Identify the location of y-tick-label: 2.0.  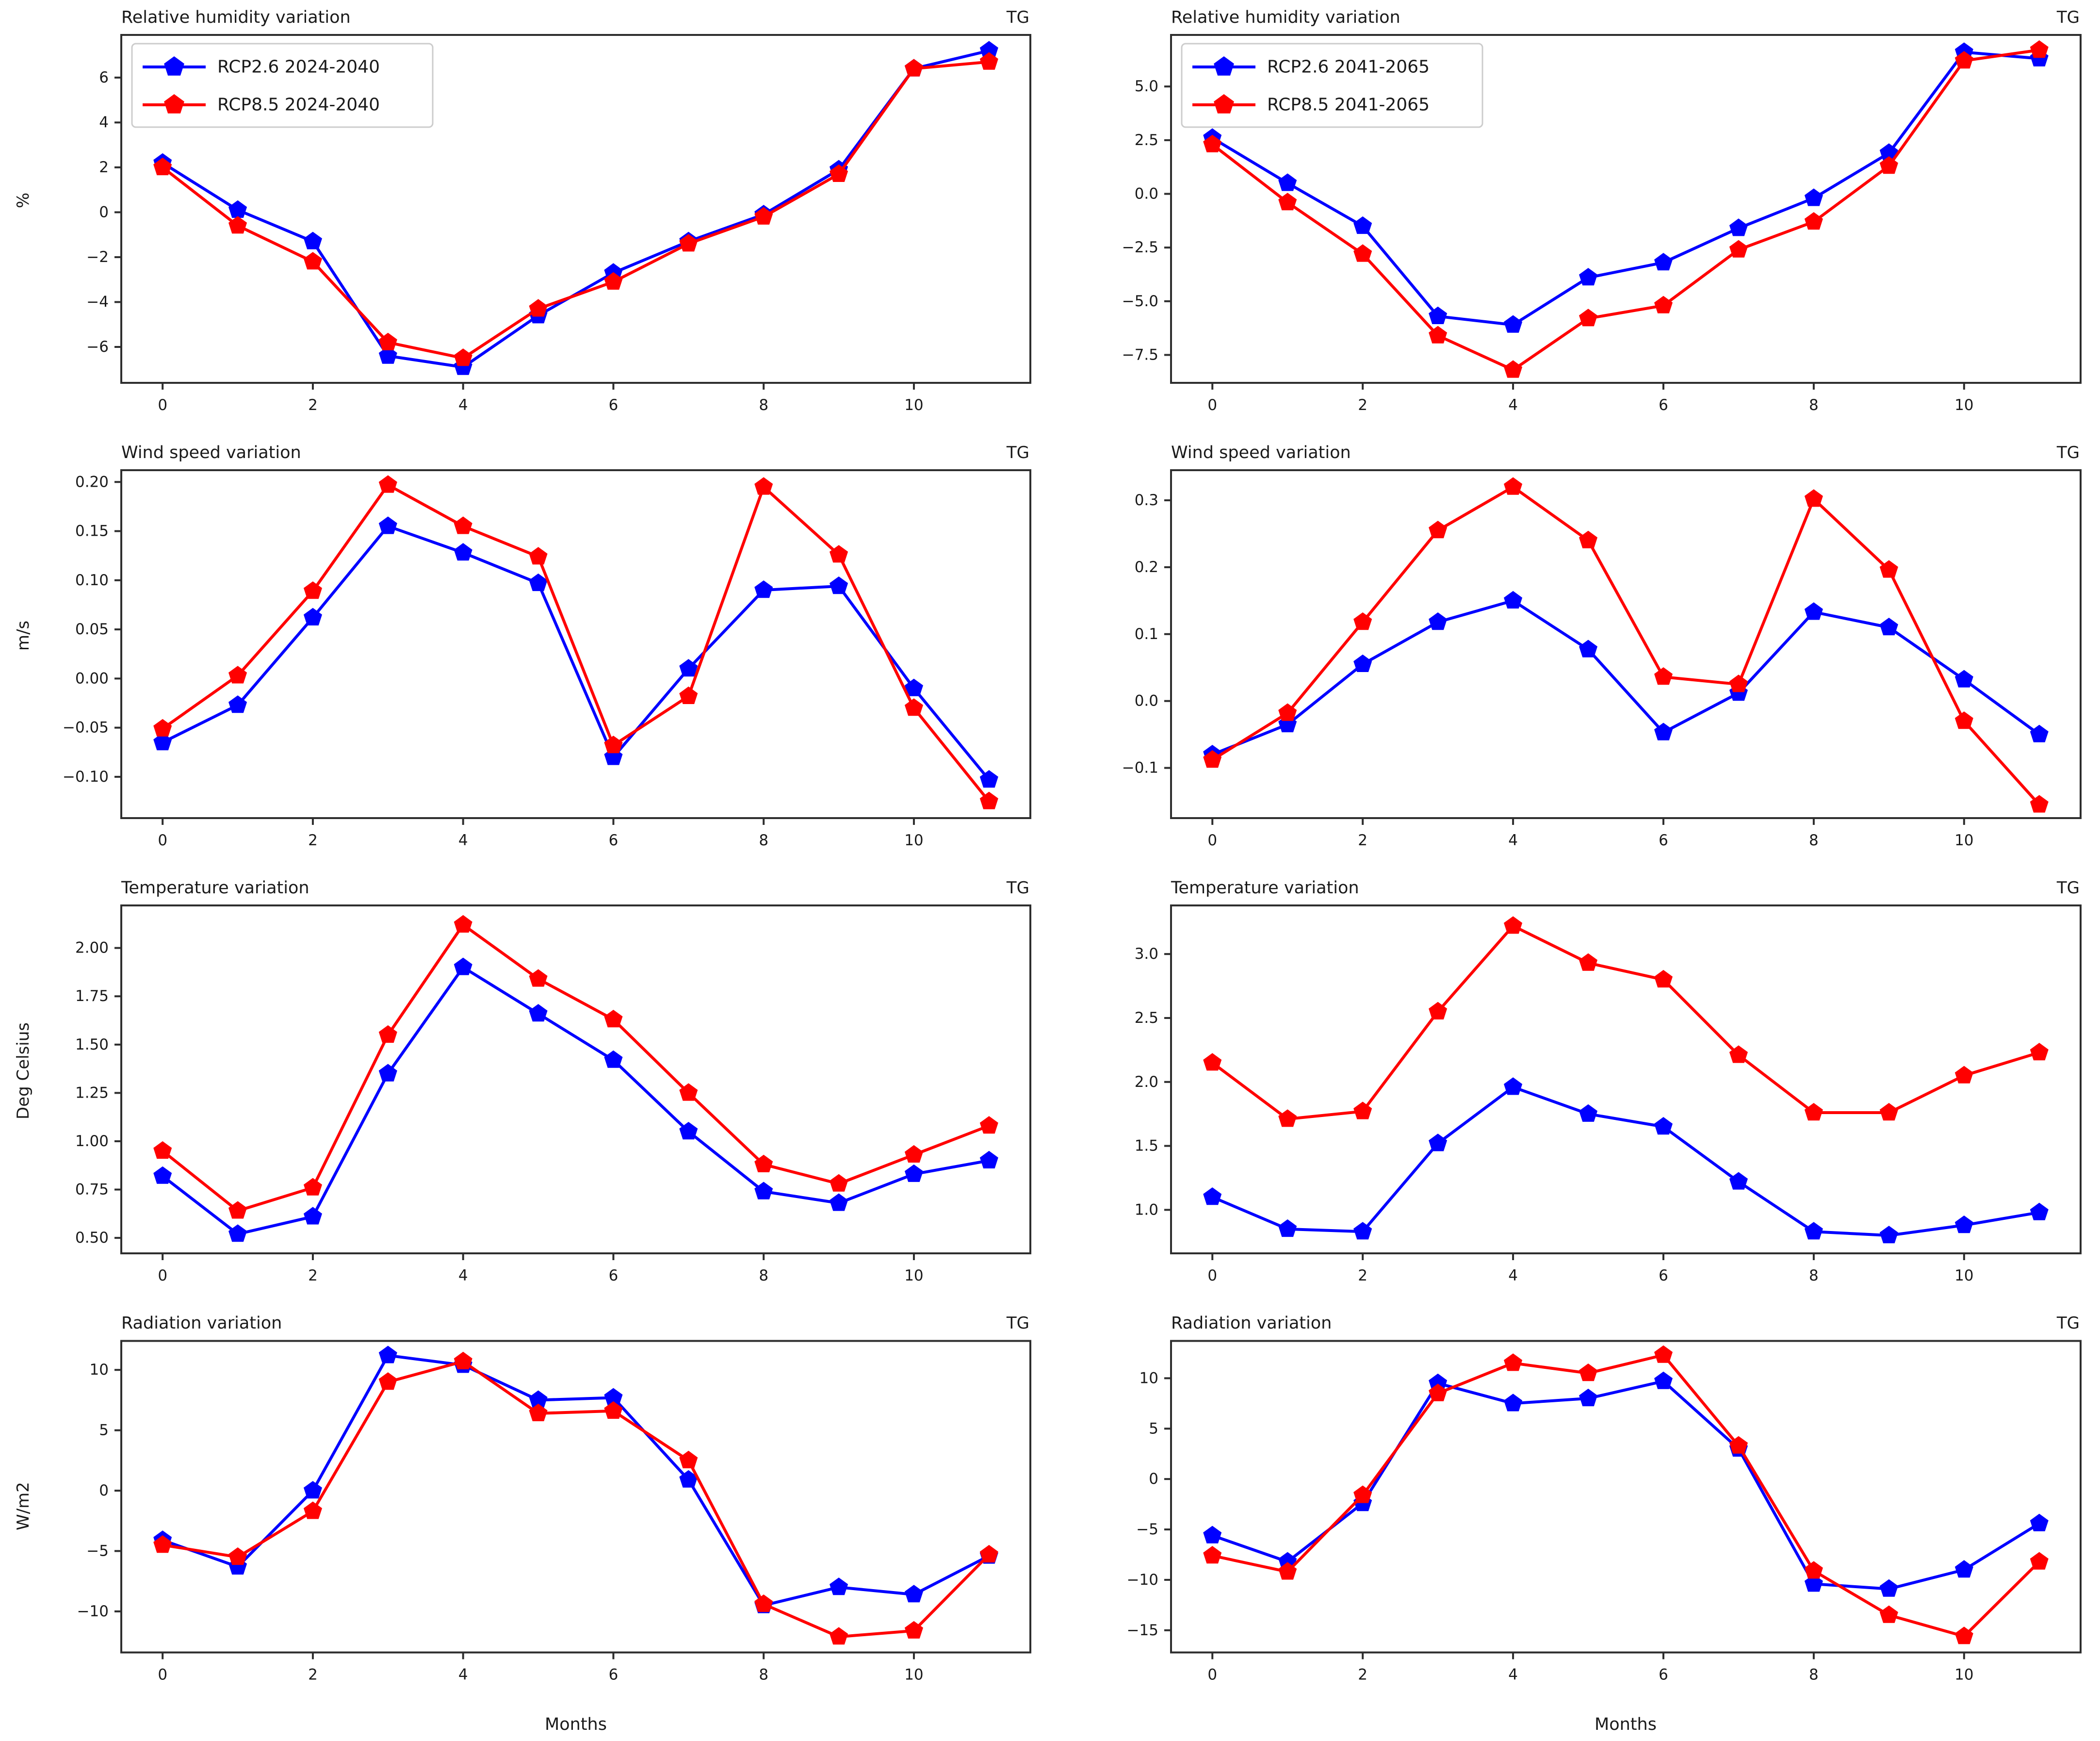
(1146, 1082).